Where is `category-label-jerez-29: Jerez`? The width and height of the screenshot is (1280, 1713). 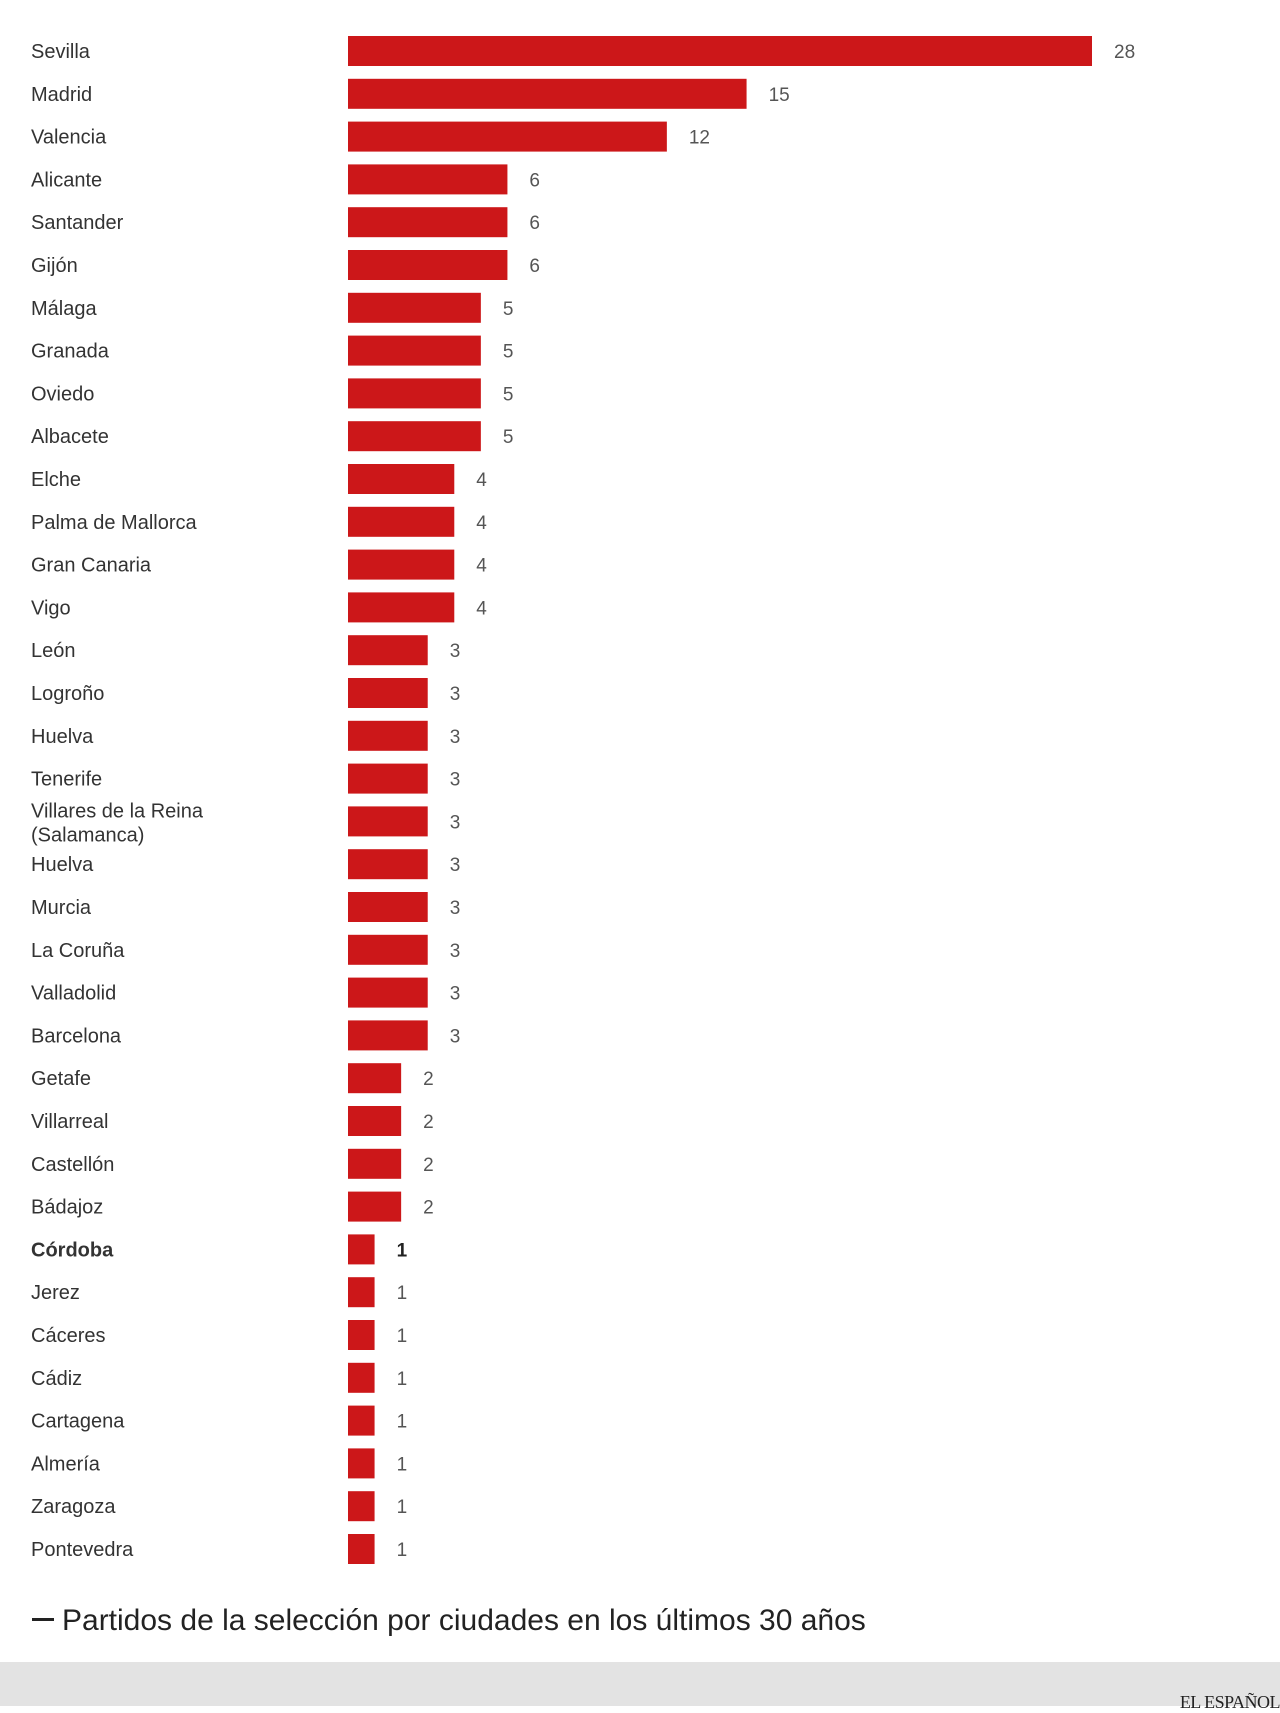
category-label-jerez-29: Jerez is located at coordinates (55, 1293).